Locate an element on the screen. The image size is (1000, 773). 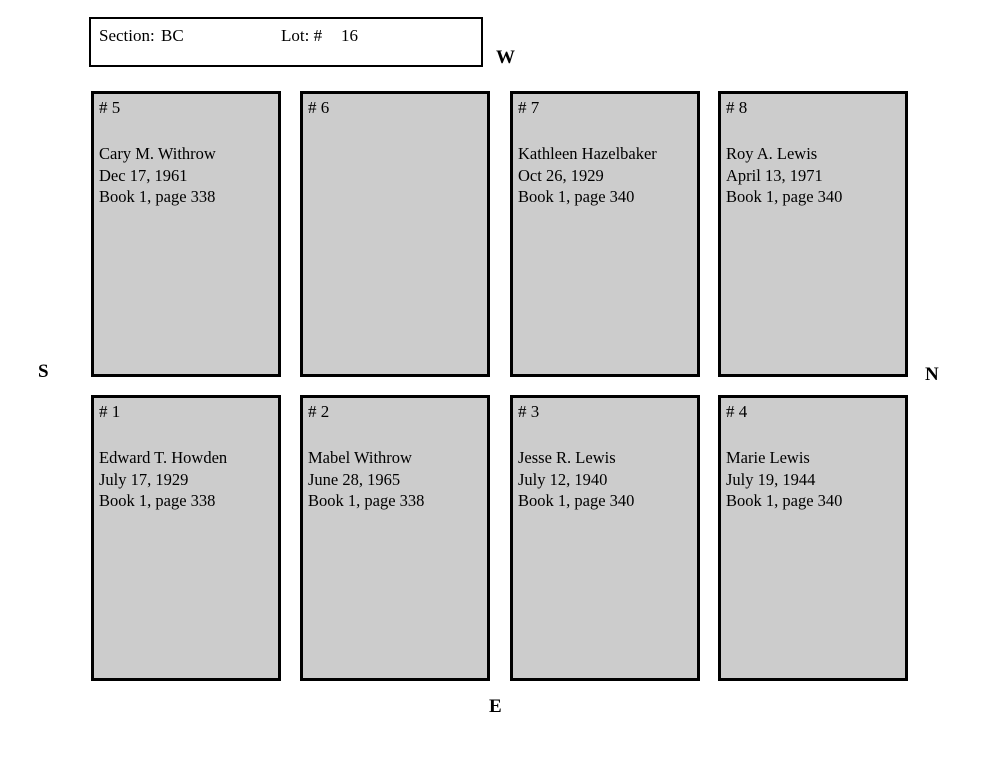
section-label: Section: is located at coordinates (127, 35).